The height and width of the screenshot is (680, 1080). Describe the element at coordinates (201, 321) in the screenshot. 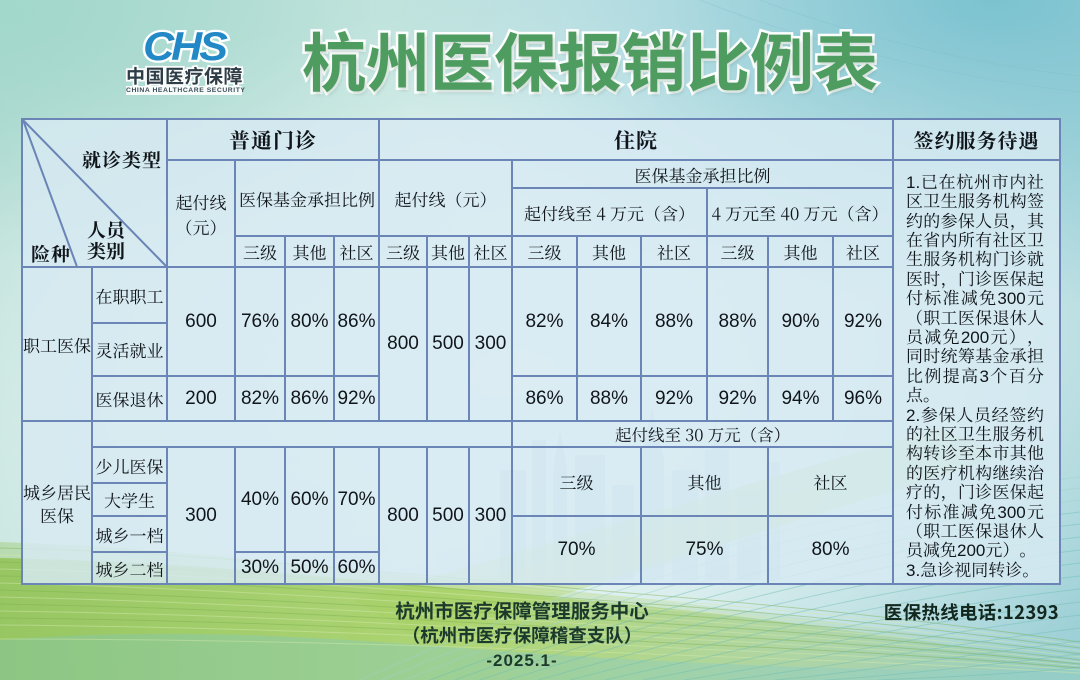

I see `employee-outpatient-deductible-active: 600` at that location.